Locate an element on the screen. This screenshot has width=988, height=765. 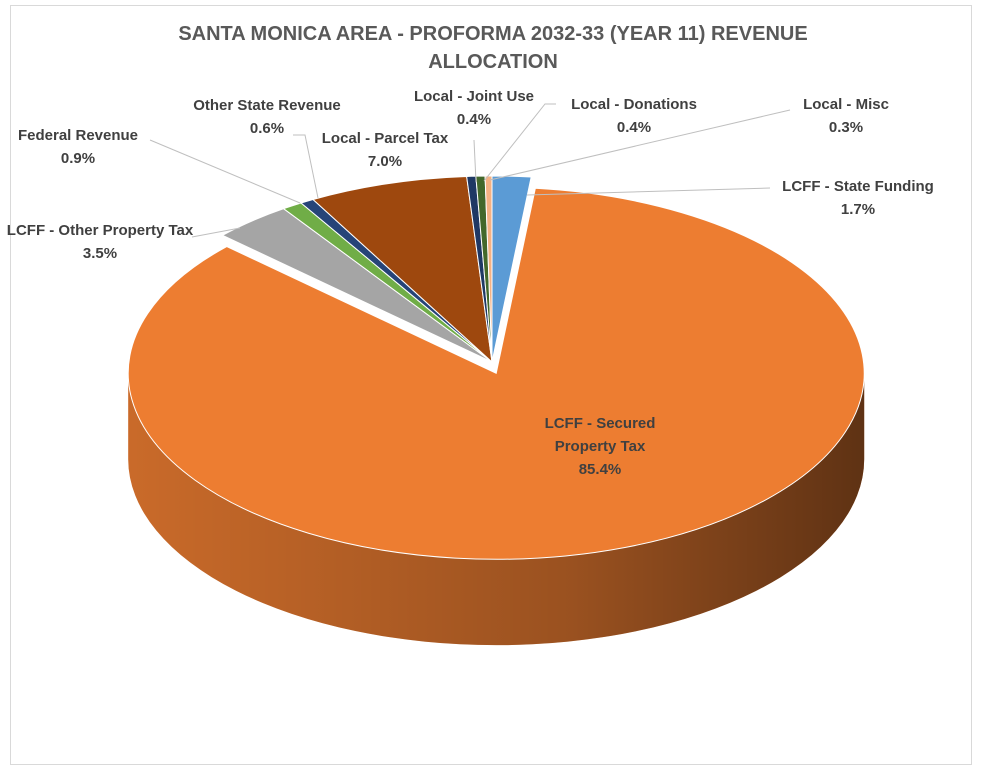
label-name: Local - Parcel Tax is located at coordinates (385, 138).